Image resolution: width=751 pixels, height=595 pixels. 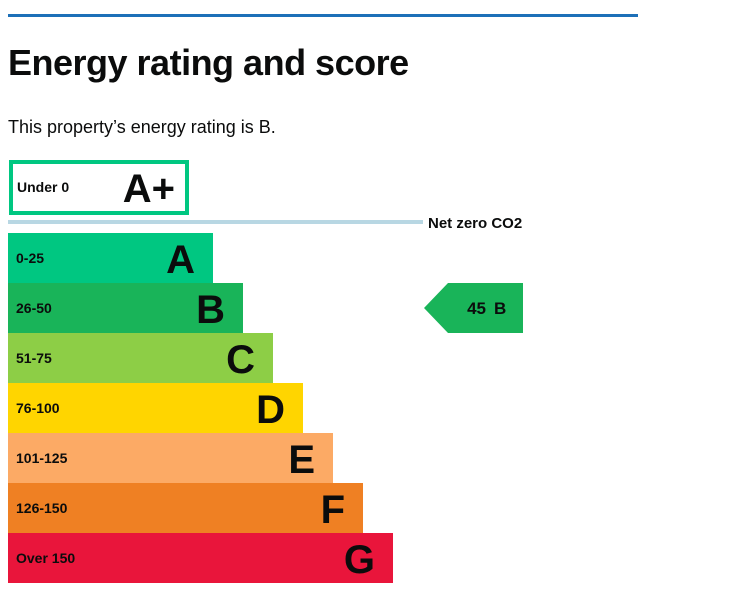 What do you see at coordinates (185, 508) in the screenshot?
I see `band-f-bar` at bounding box center [185, 508].